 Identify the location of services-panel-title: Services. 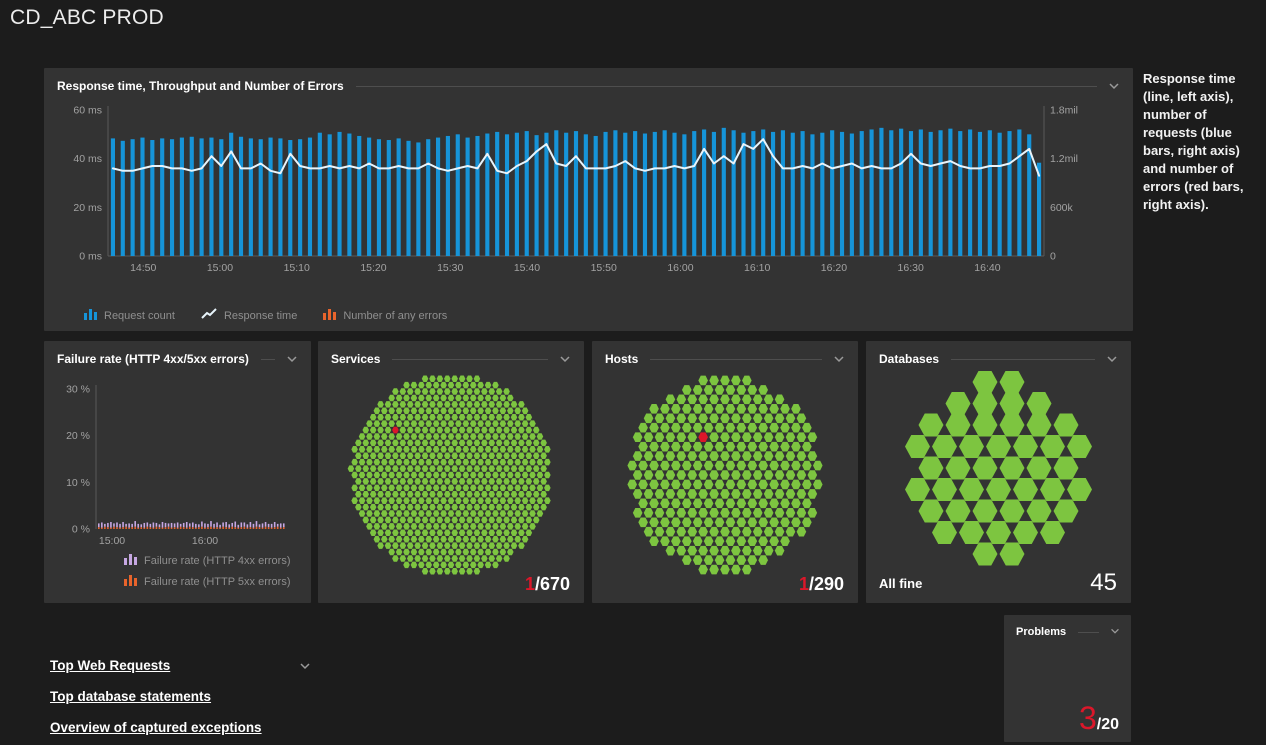
(356, 359).